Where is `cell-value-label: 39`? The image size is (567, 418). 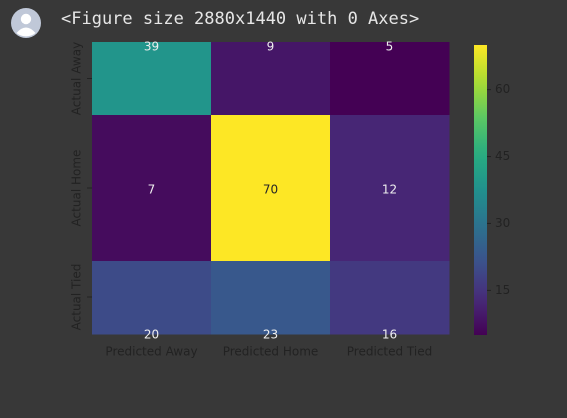
cell-value-label: 39 is located at coordinates (151, 47).